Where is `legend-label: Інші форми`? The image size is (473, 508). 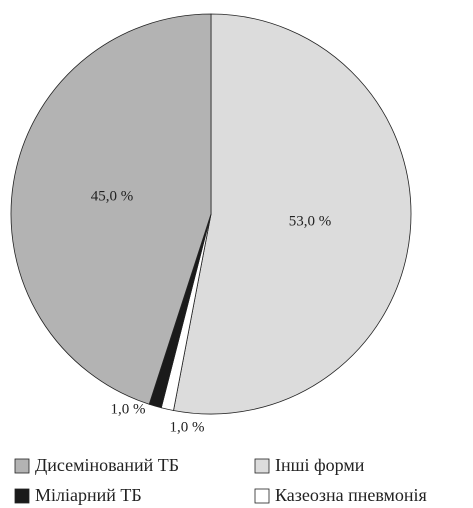
legend-label: Інші форми is located at coordinates (320, 465).